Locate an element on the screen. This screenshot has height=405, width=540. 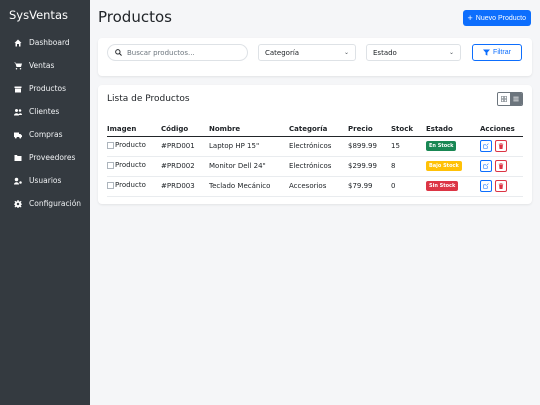
brand-logo: SysVentas is located at coordinates (38, 15).